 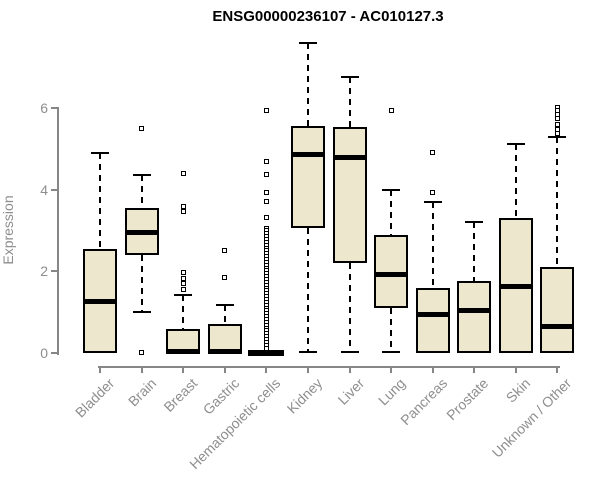 What do you see at coordinates (44, 108) in the screenshot?
I see `y-tick-label: 6` at bounding box center [44, 108].